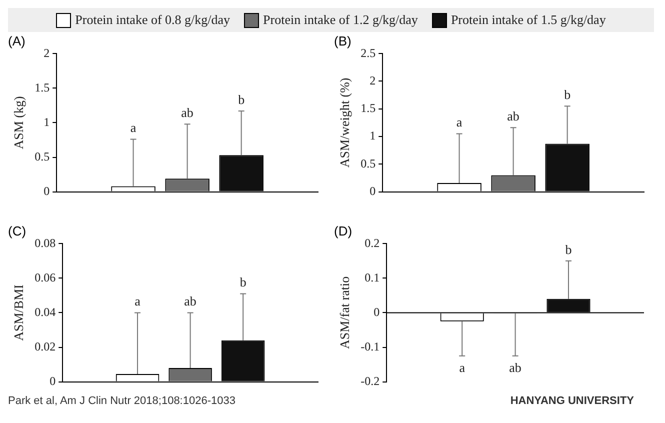  I want to click on y-tick-label: 0.04, so click(45, 311).